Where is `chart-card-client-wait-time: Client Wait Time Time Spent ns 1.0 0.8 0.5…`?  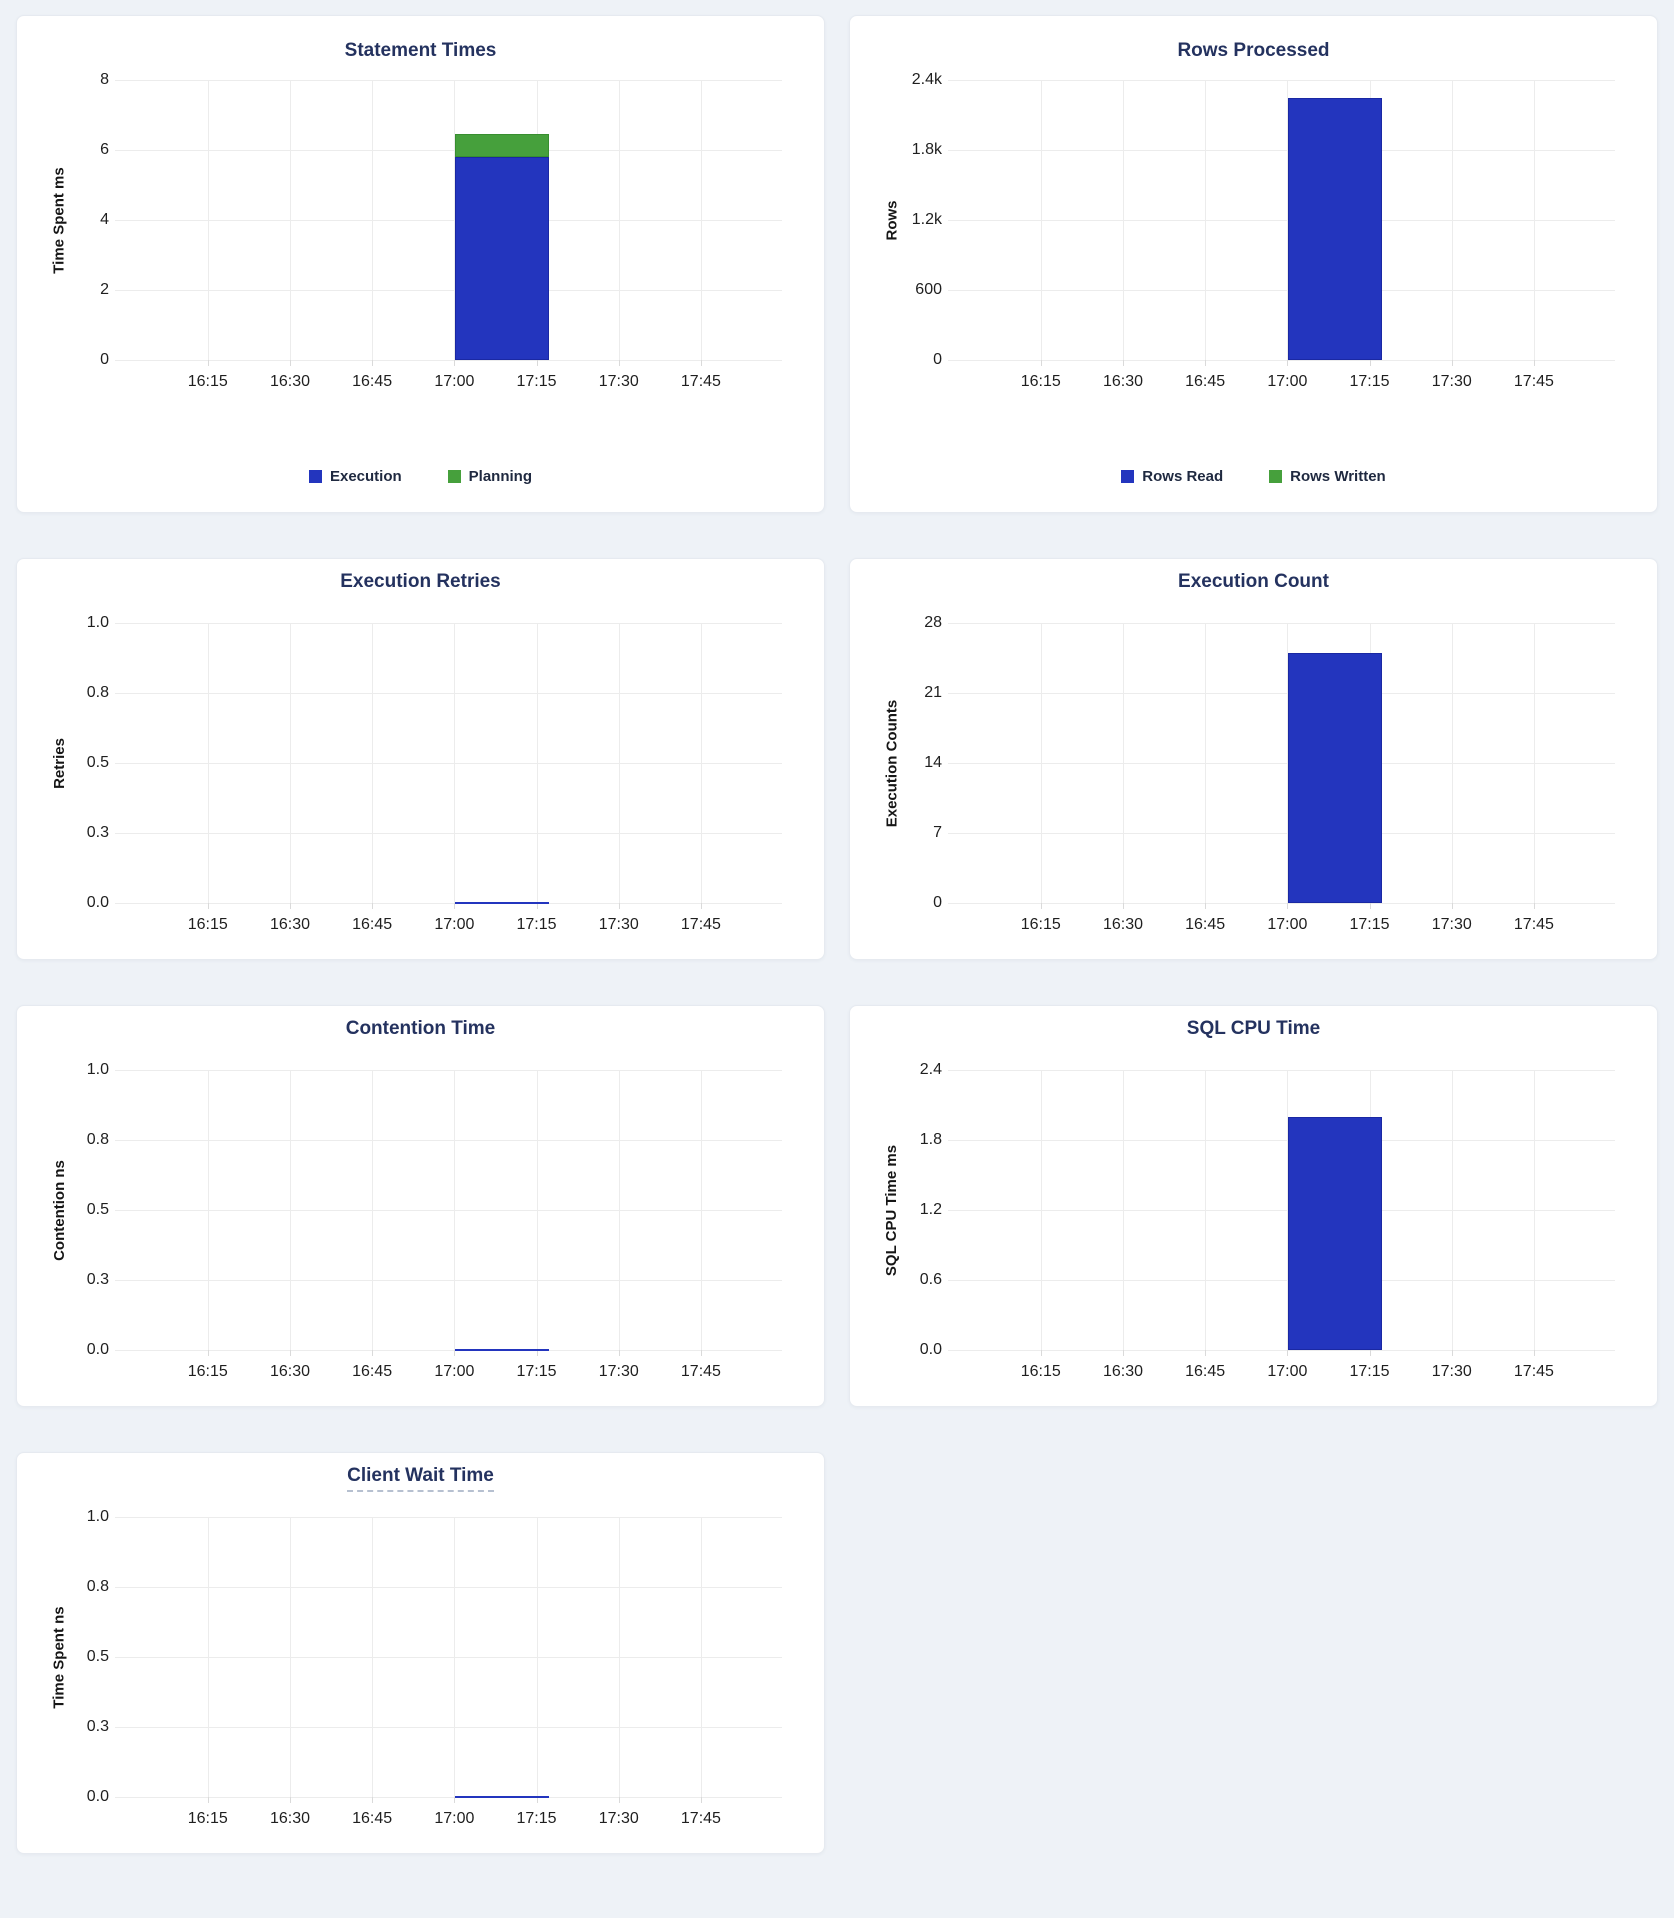 chart-card-client-wait-time: Client Wait Time Time Spent ns 1.0 0.8 0.5… is located at coordinates (420, 1653).